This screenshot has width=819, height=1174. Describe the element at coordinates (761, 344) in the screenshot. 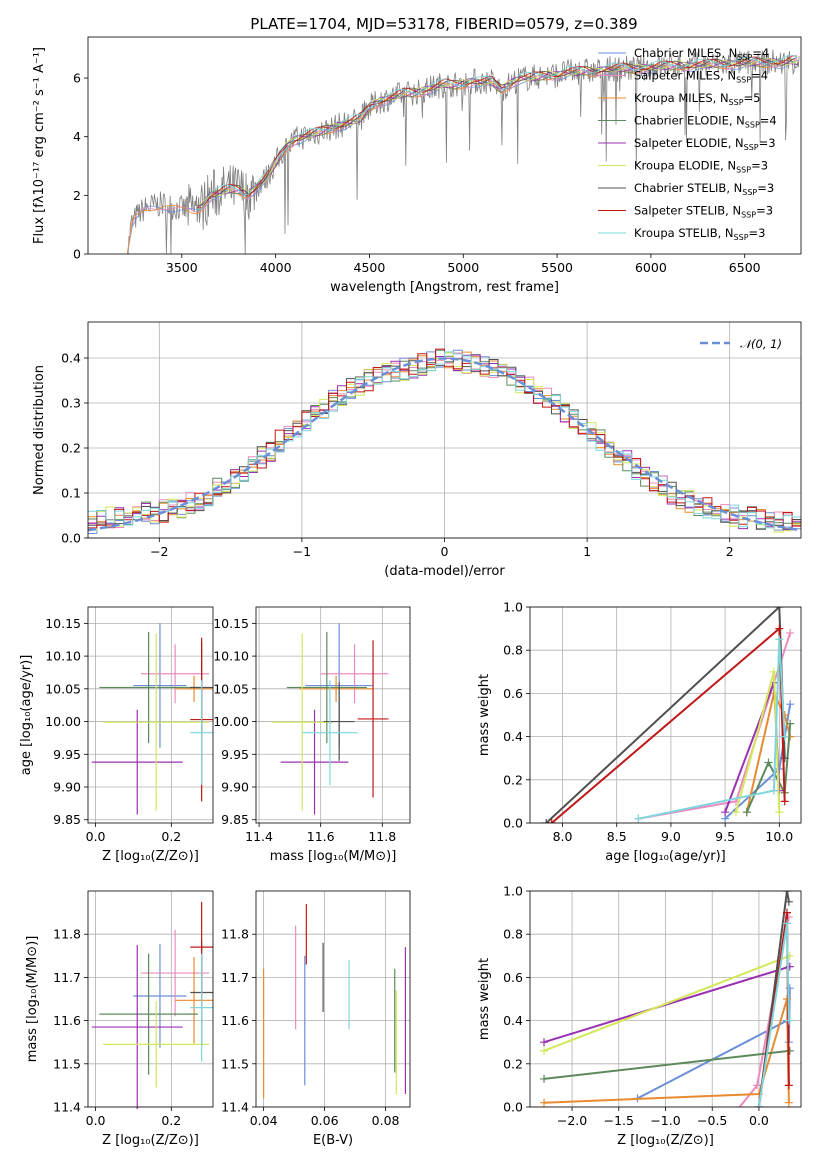

I see `legend-label: 𝒩(0, 1)` at that location.